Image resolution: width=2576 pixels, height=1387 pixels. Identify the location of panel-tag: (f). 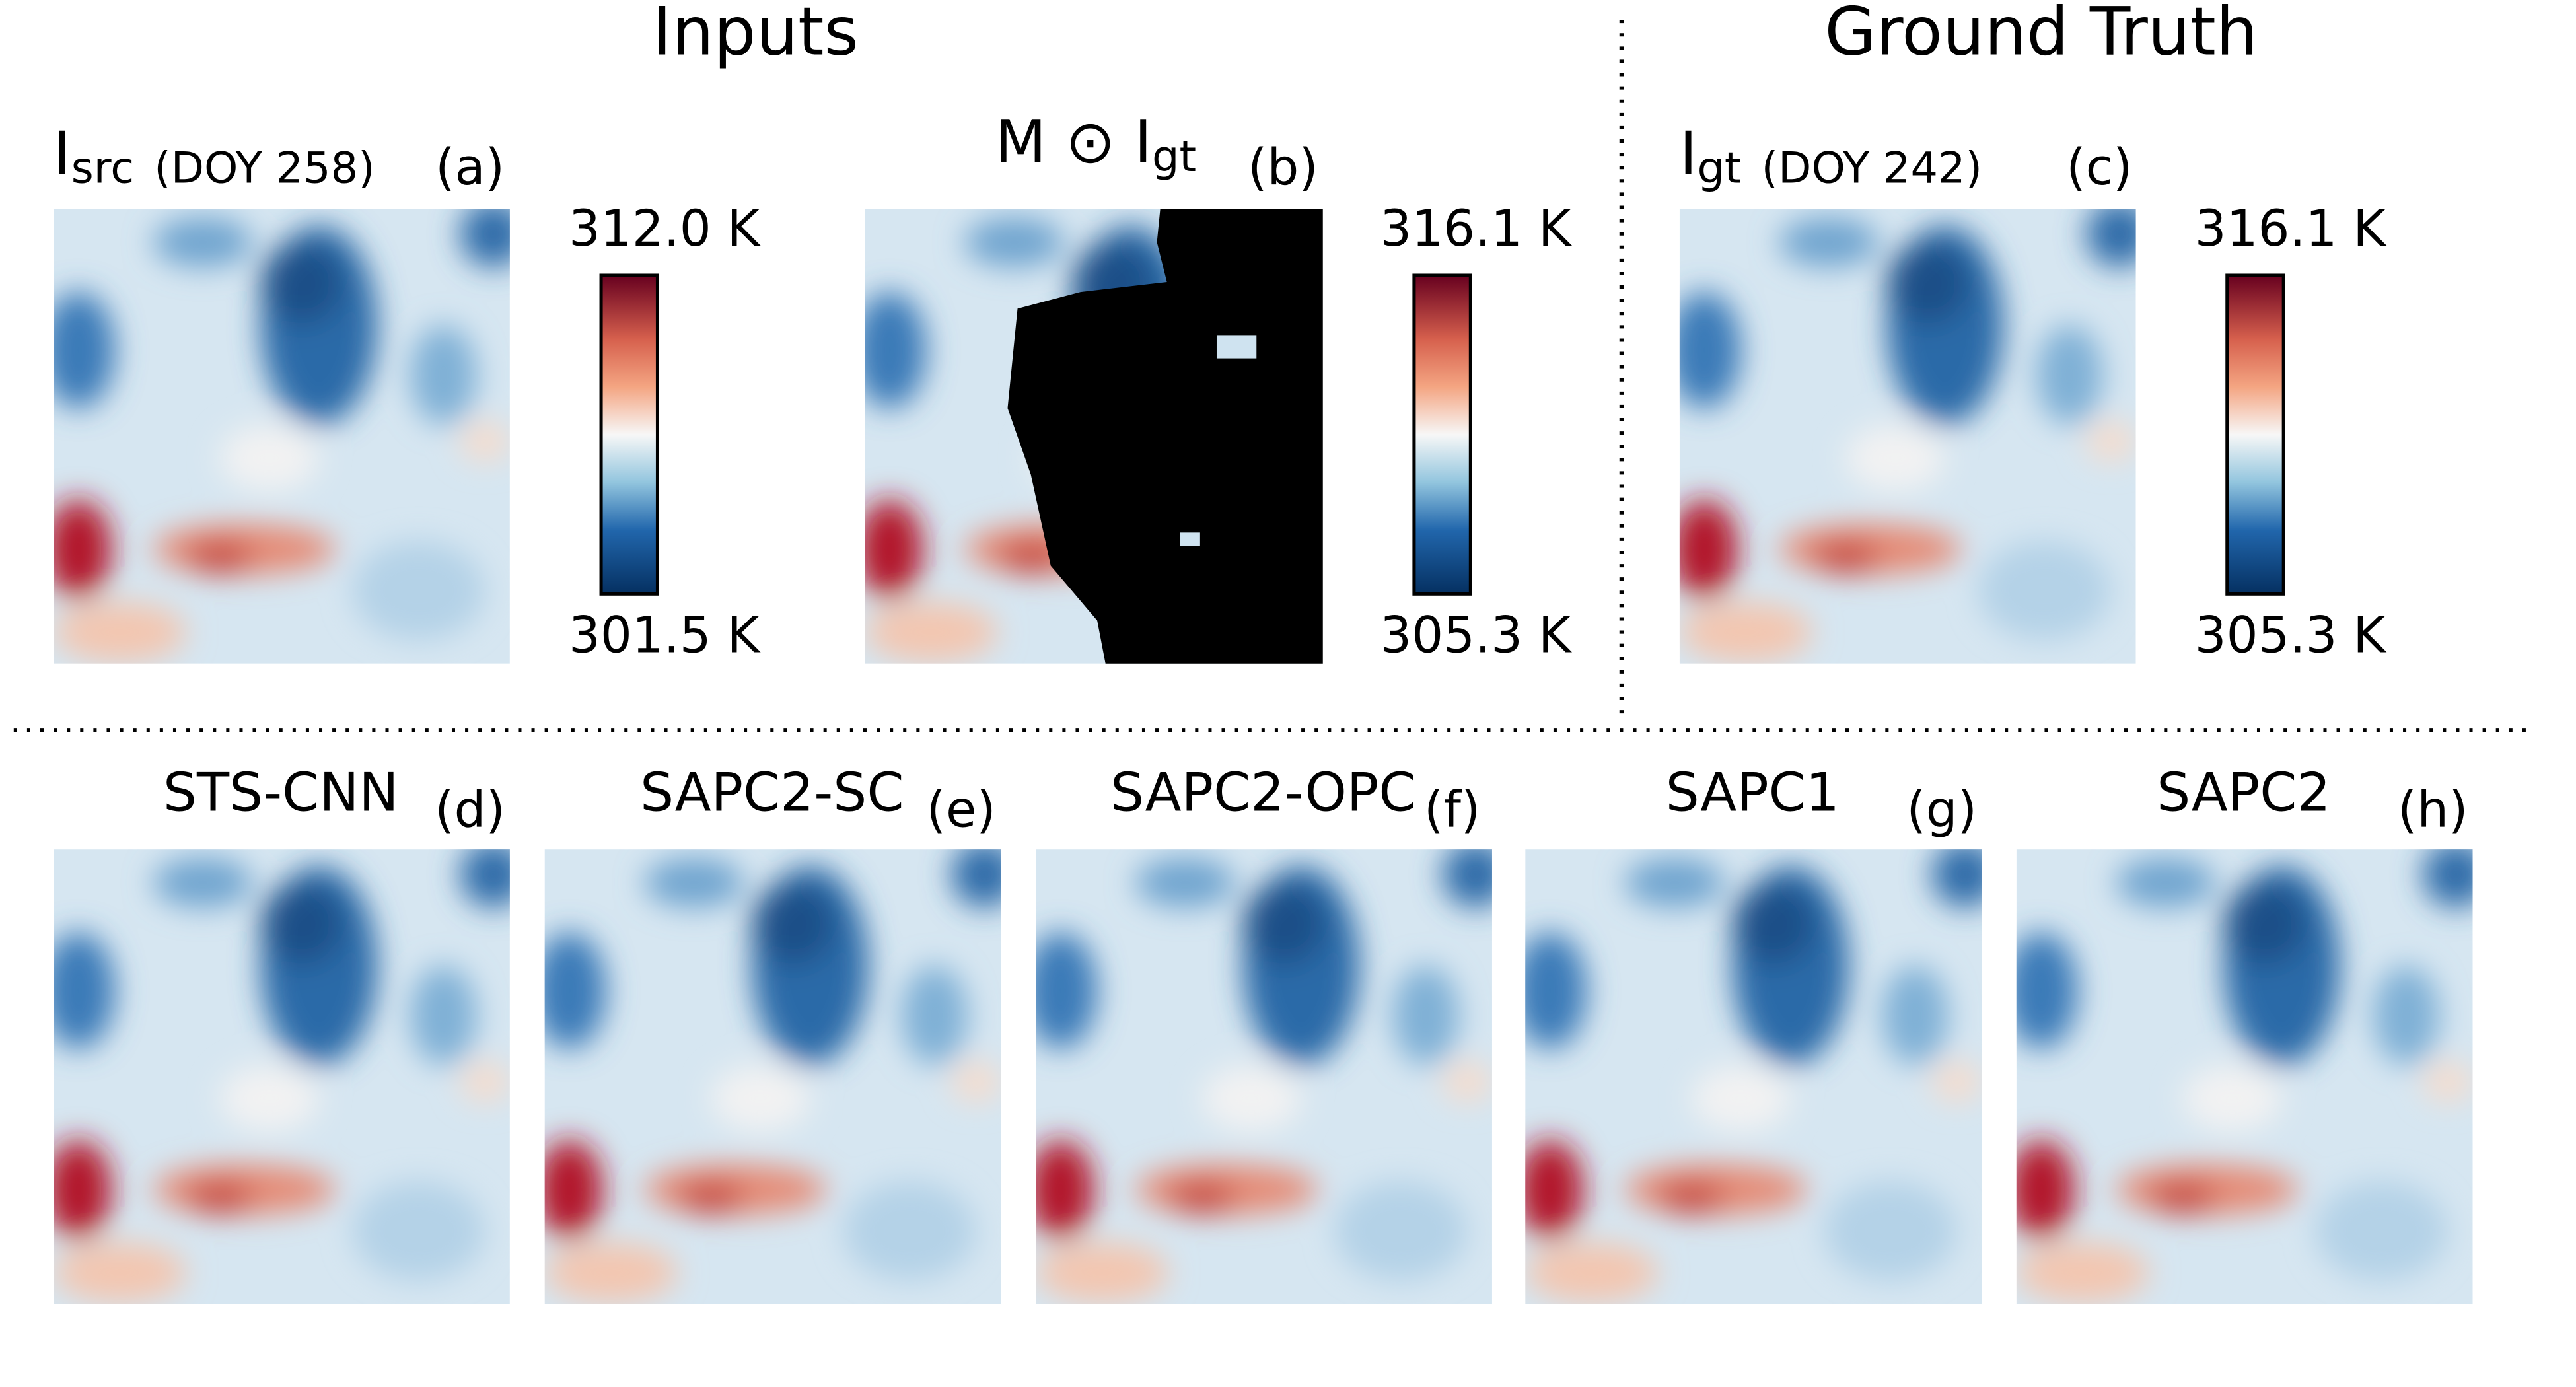
(1452, 809).